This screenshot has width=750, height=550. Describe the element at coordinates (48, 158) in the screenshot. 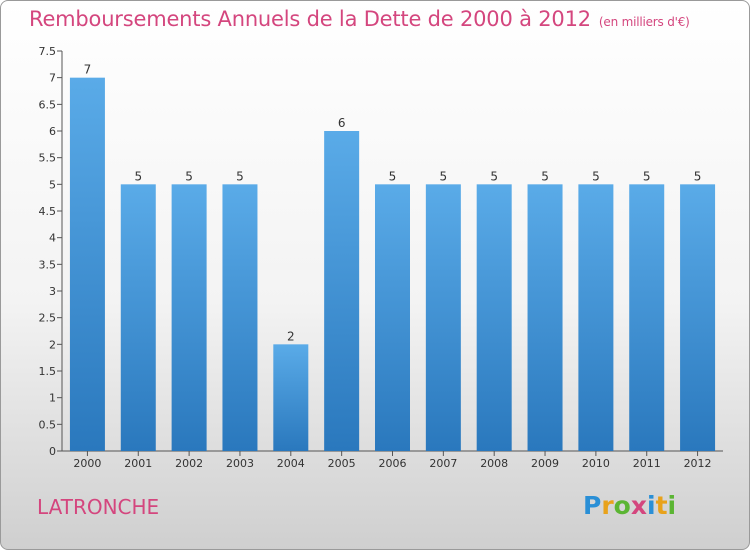

I see `y-tick-label: 5.5` at that location.